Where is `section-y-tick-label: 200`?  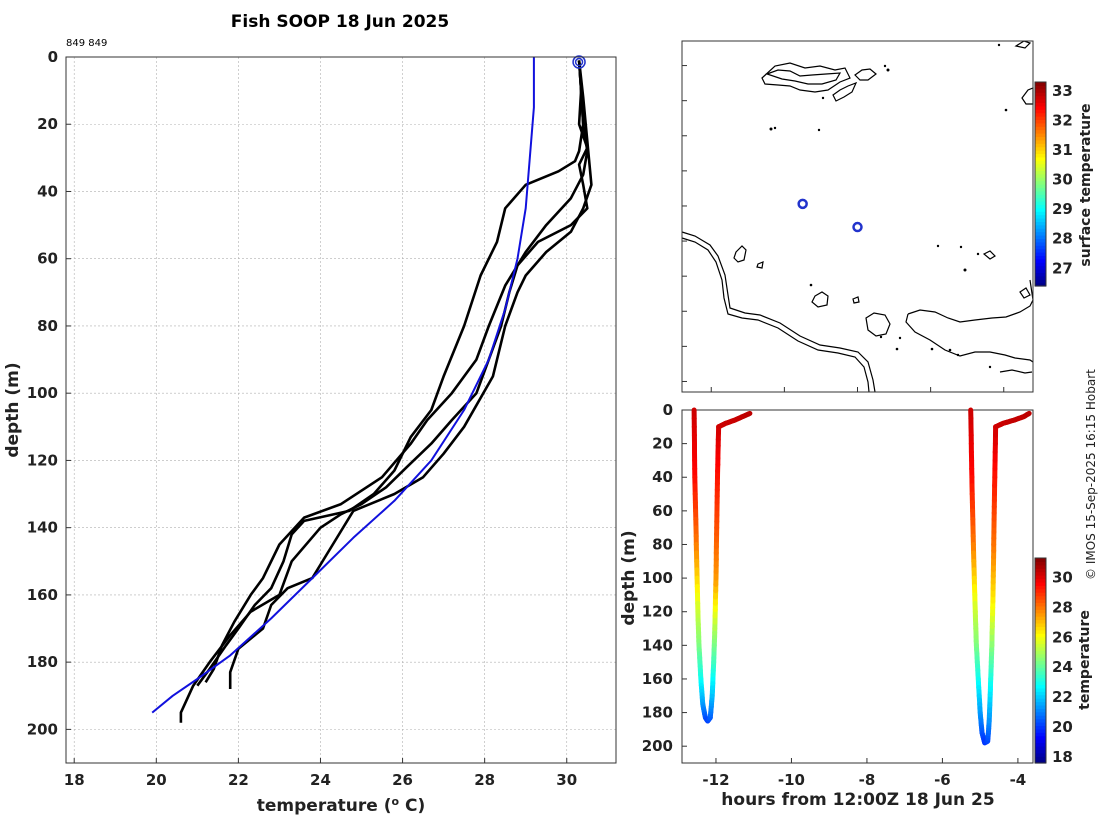
section-y-tick-label: 200 is located at coordinates (657, 746).